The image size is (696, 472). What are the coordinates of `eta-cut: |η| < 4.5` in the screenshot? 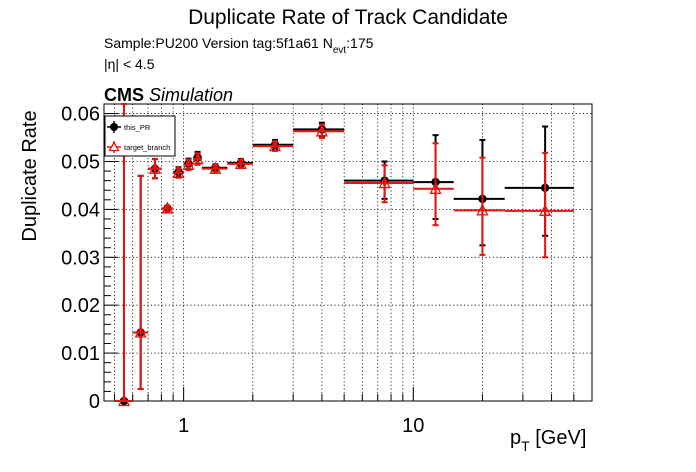 It's located at (129, 64).